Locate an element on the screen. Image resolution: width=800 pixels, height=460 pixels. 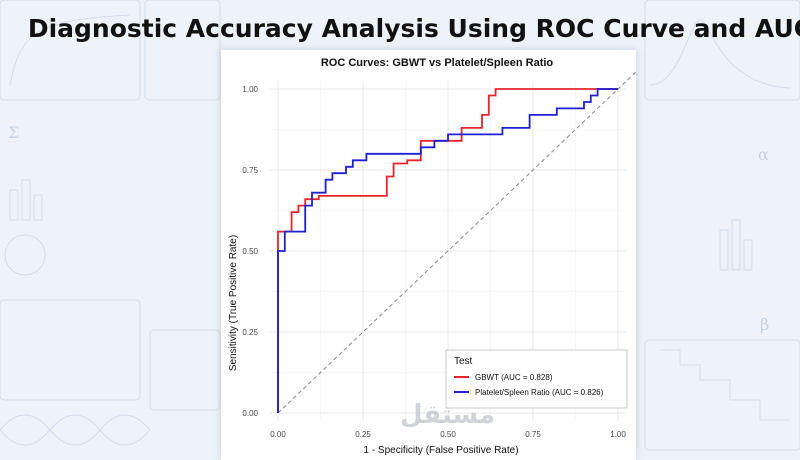
x-tick-label: 1.00 is located at coordinates (618, 434).